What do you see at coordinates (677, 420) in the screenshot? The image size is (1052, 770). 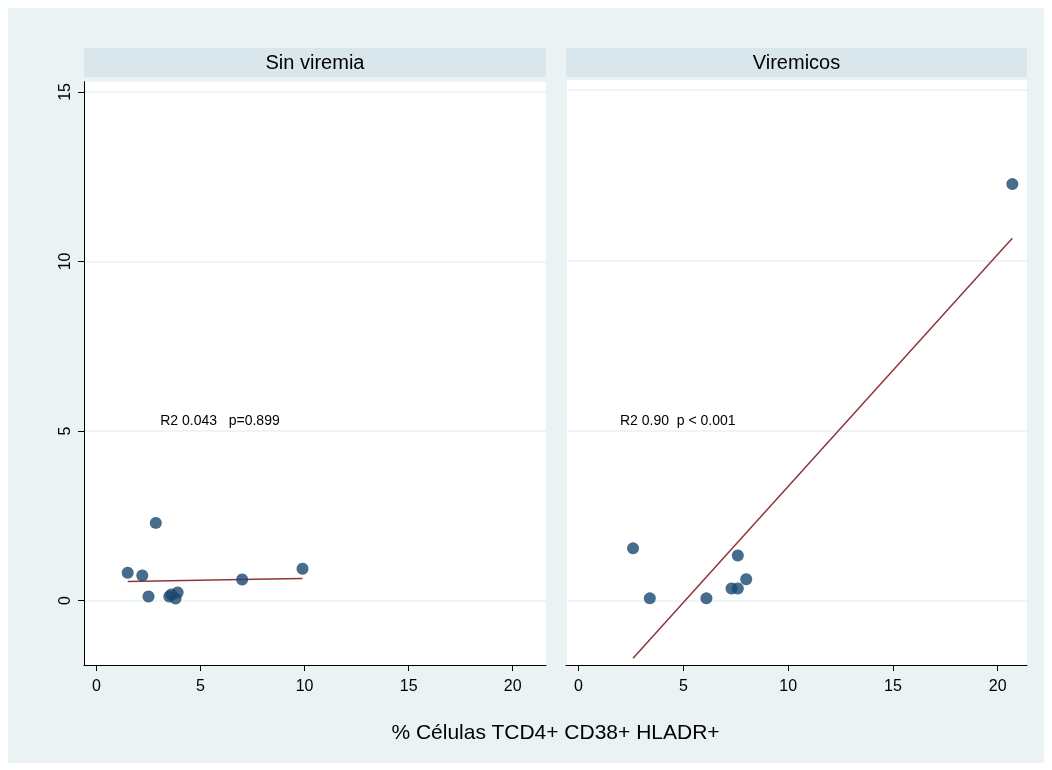 I see `annotation: R2 0.90 p < 0.001` at bounding box center [677, 420].